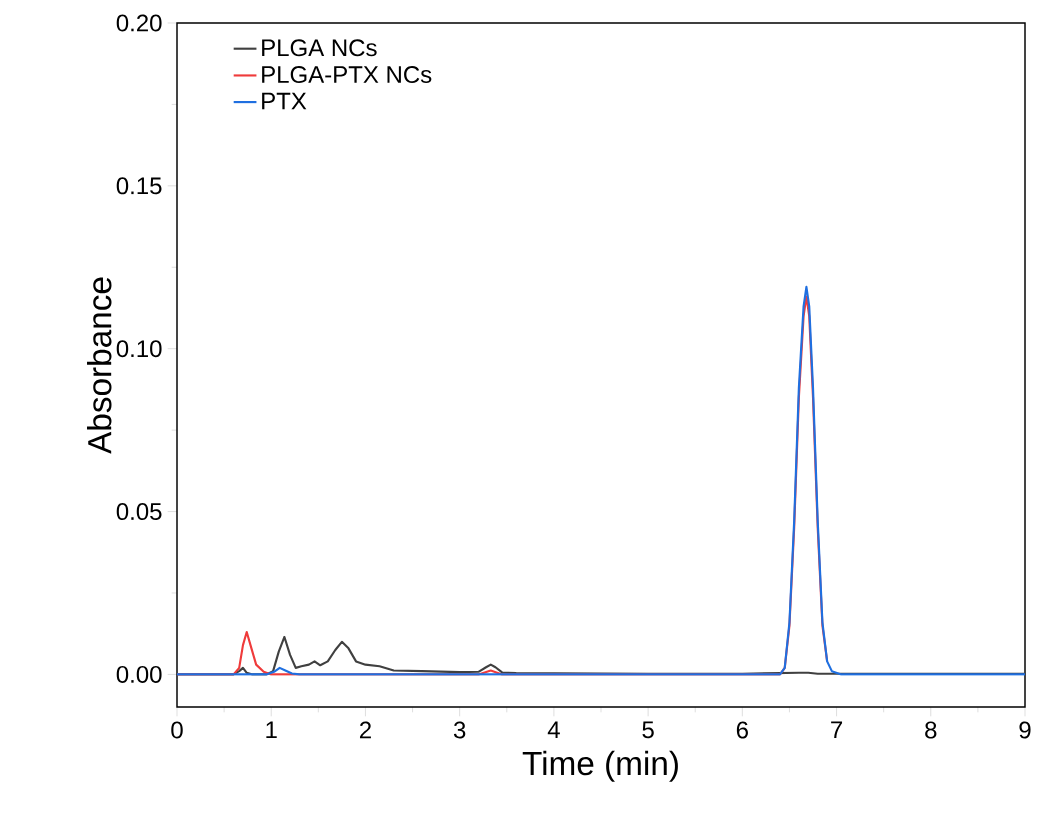  I want to click on legend-label: PLGA-PTX NCs, so click(347, 75).